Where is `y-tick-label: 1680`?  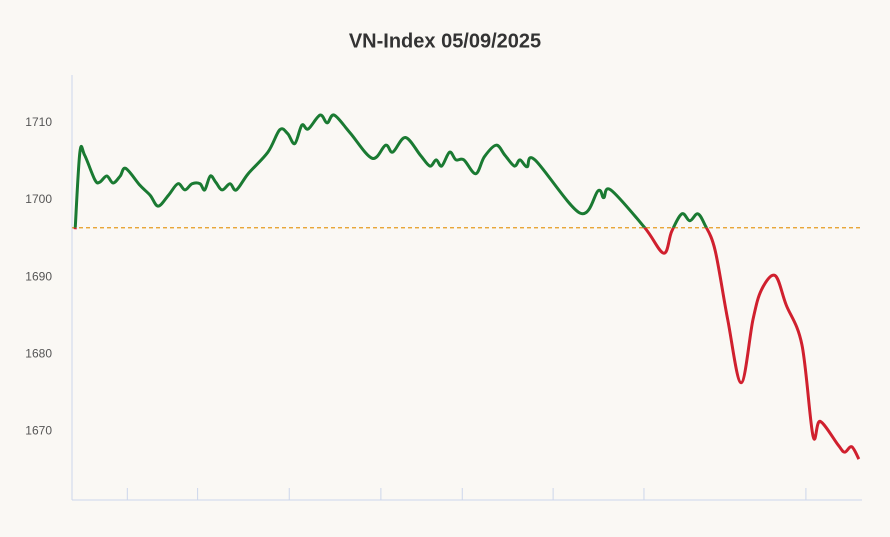 y-tick-label: 1680 is located at coordinates (38, 353).